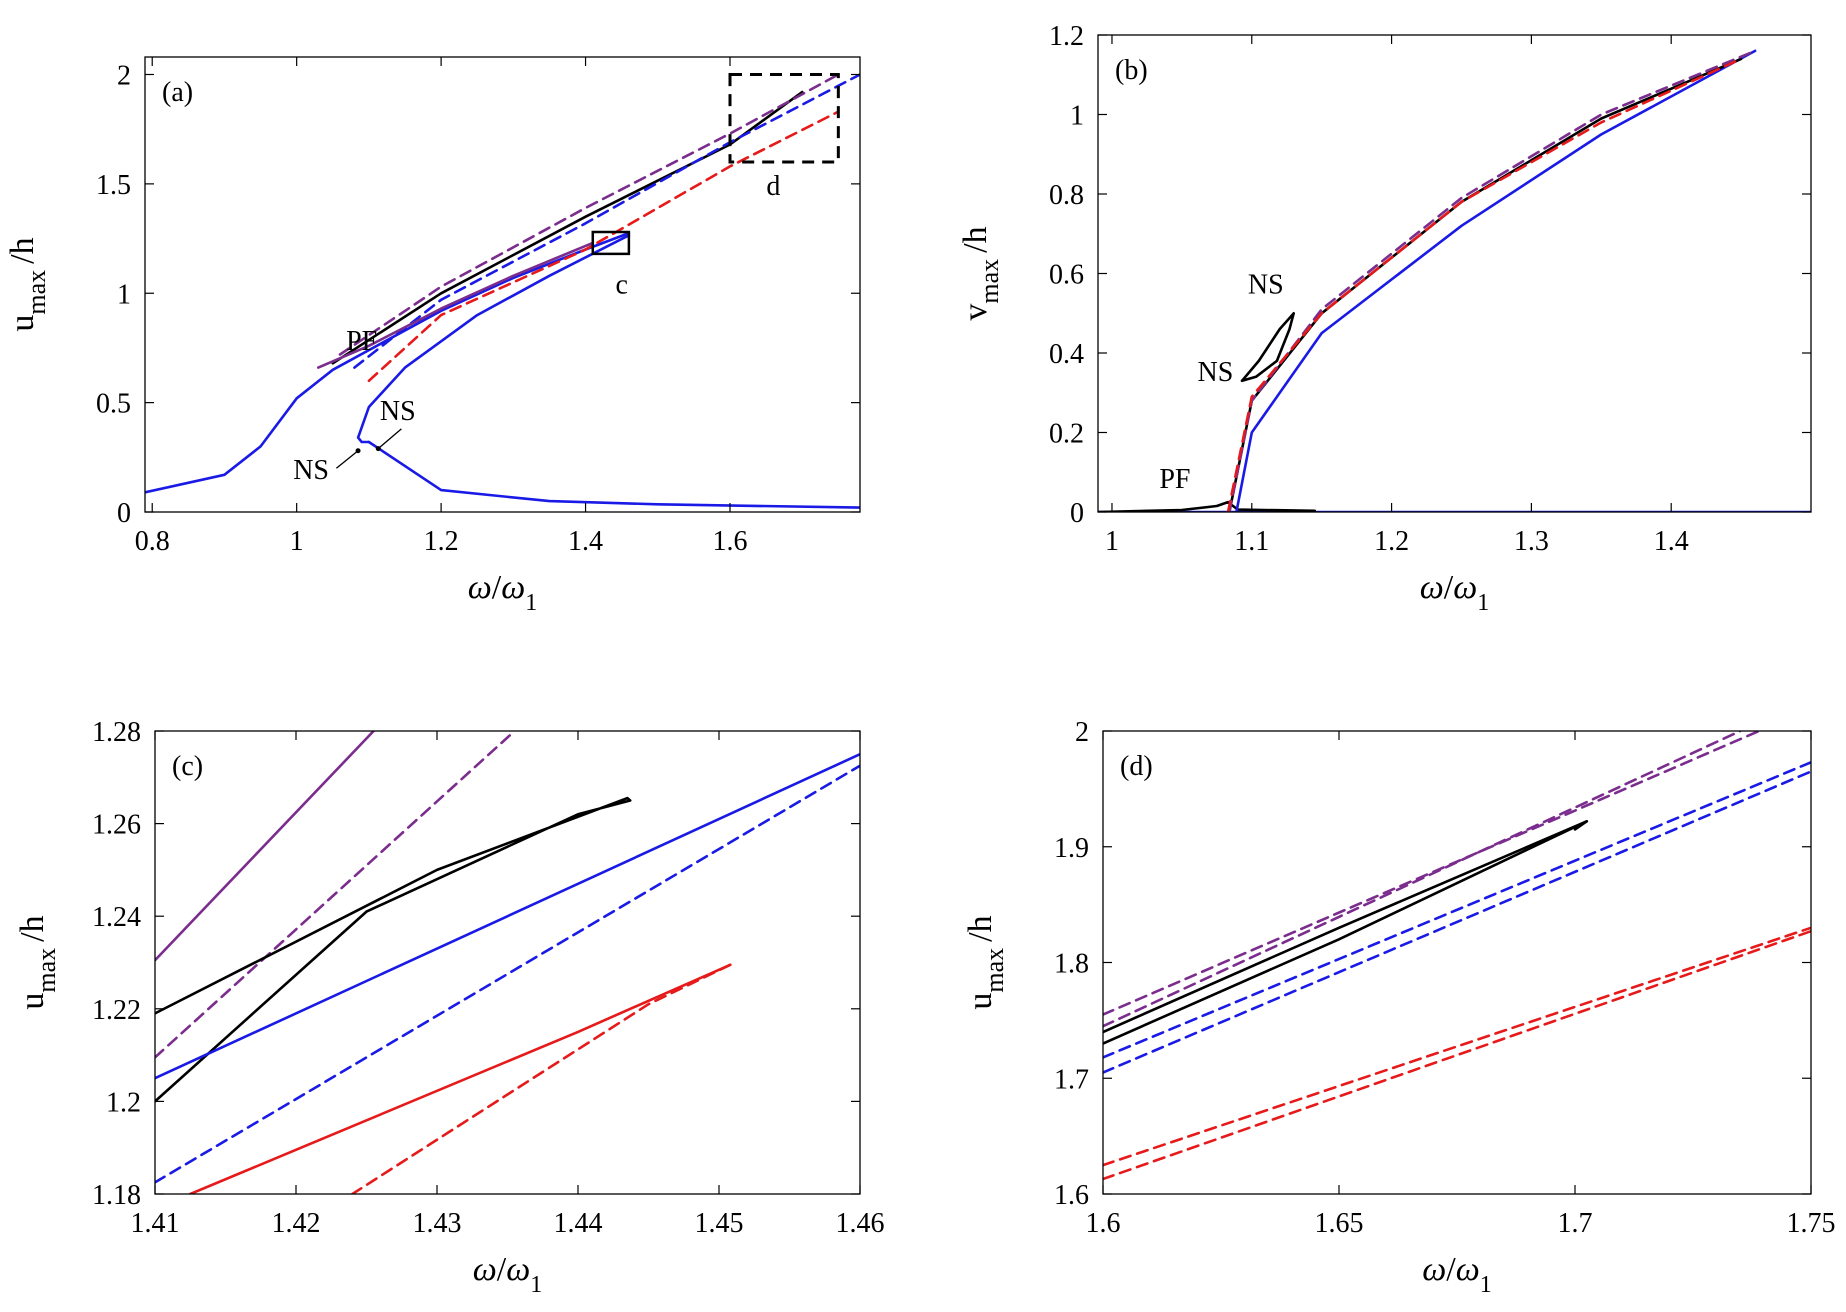 This screenshot has width=1846, height=1312. Describe the element at coordinates (784, 118) in the screenshot. I see `zoom-box-d` at that location.